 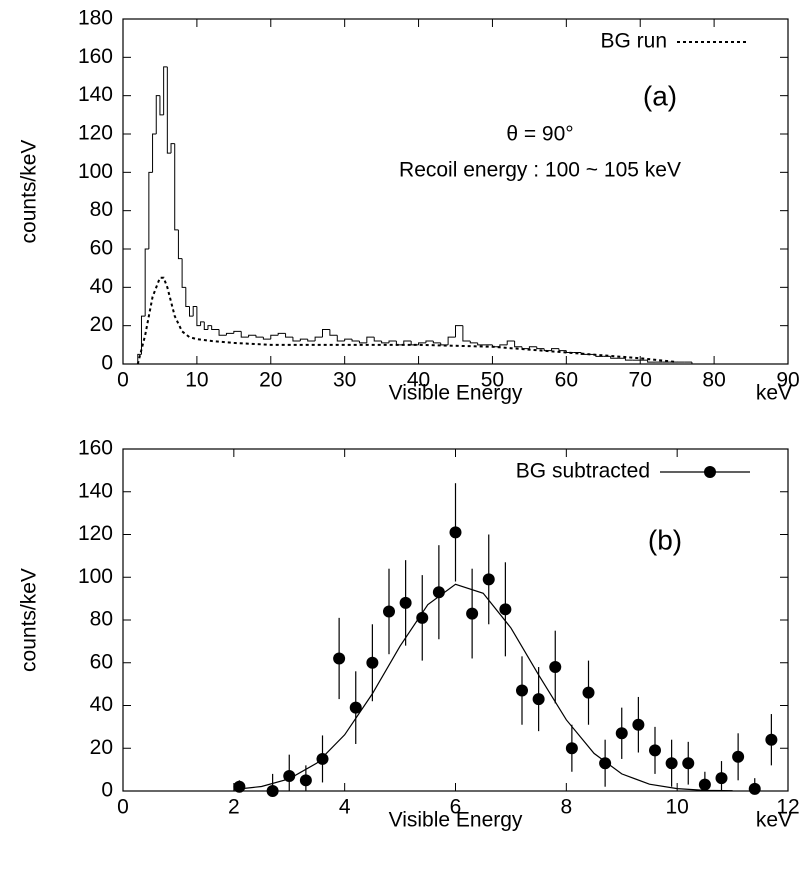 I want to click on x-tick-label: 10, so click(x=196, y=380).